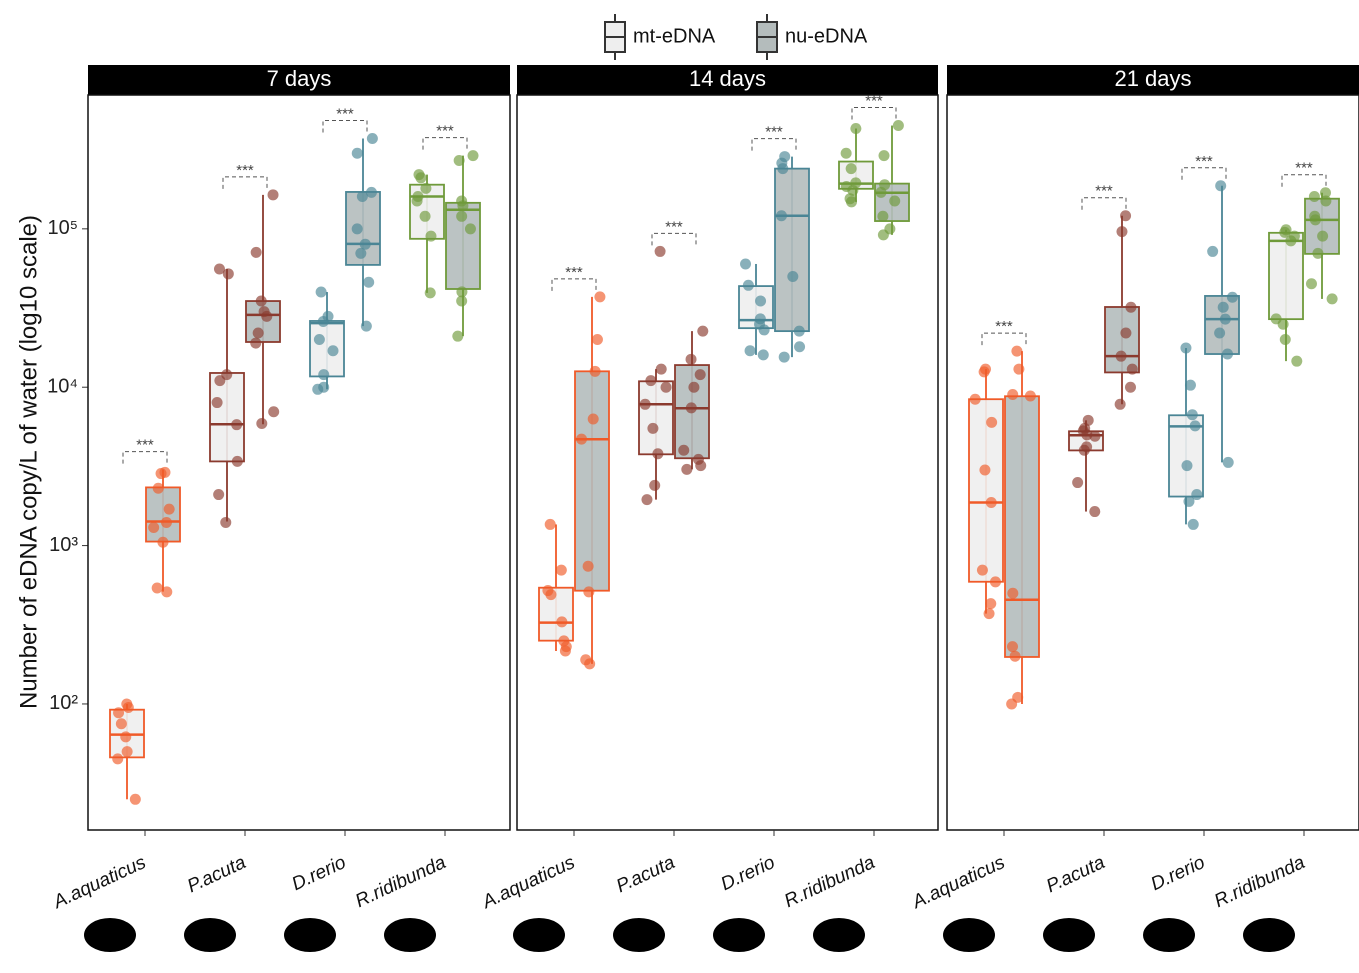  I want to click on y-tick-label: 10⁴, so click(62, 386).